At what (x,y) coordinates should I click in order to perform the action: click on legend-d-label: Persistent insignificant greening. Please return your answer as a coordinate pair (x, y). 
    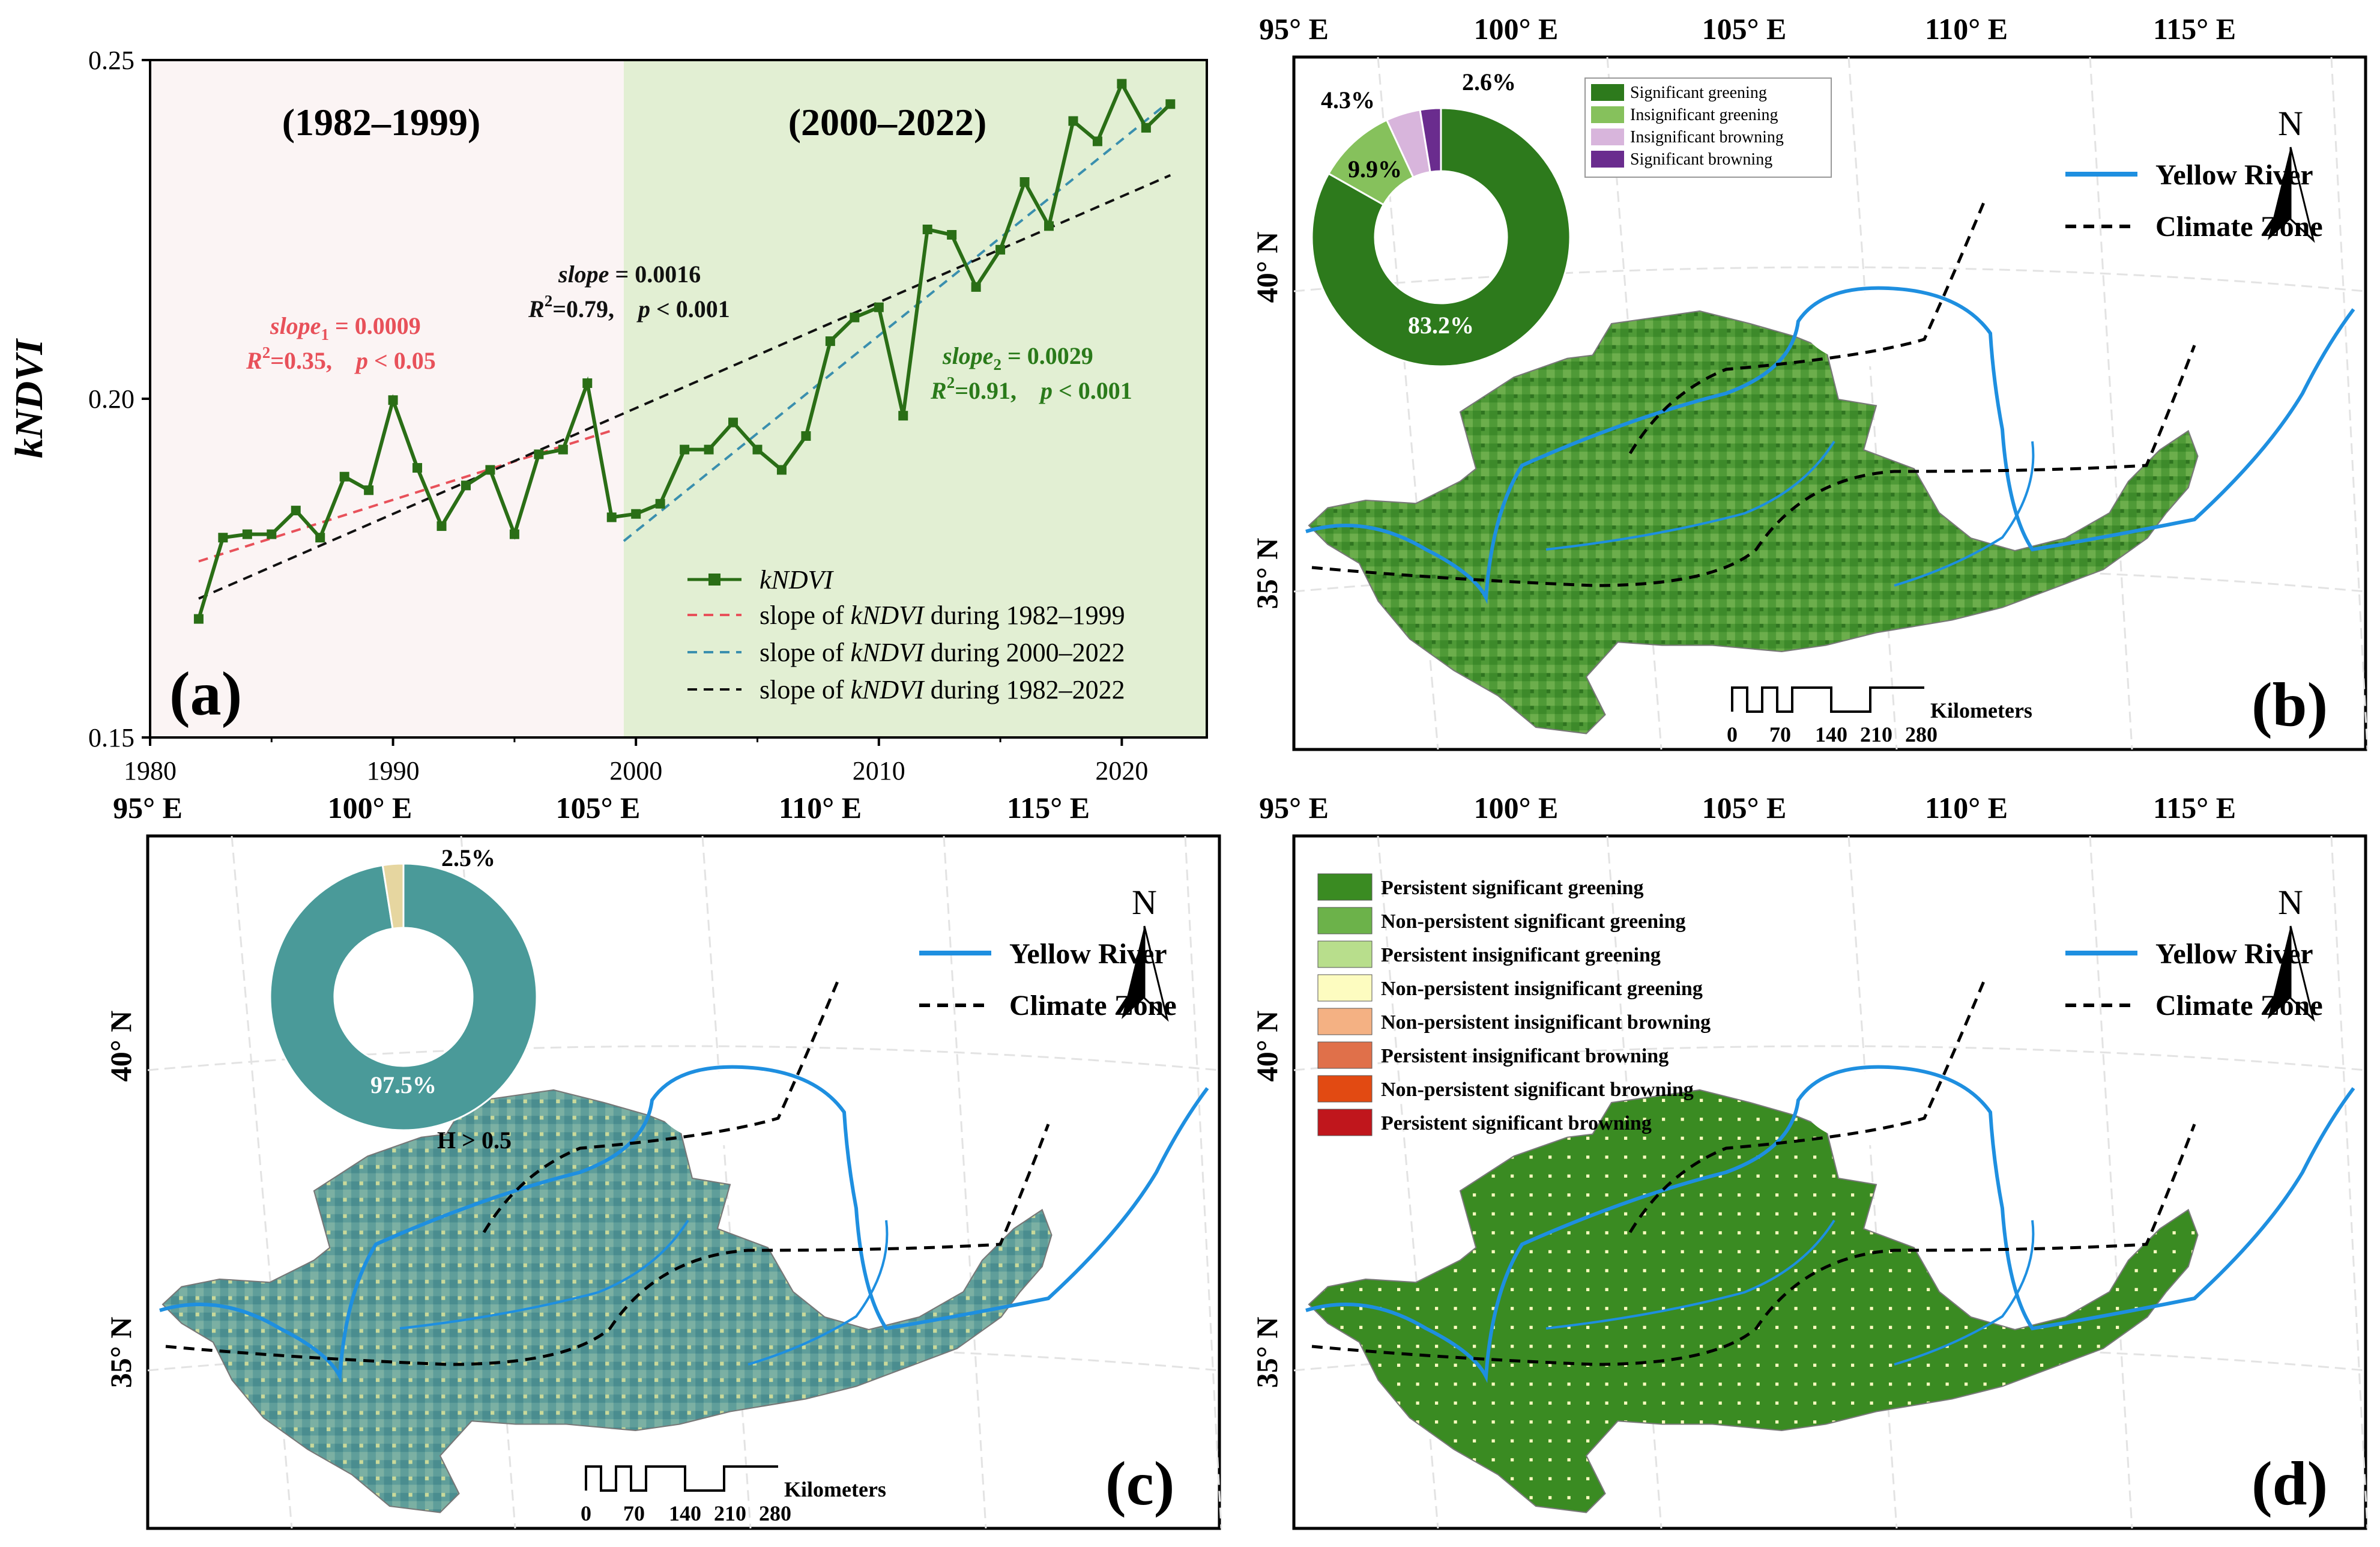
    Looking at the image, I should click on (1521, 955).